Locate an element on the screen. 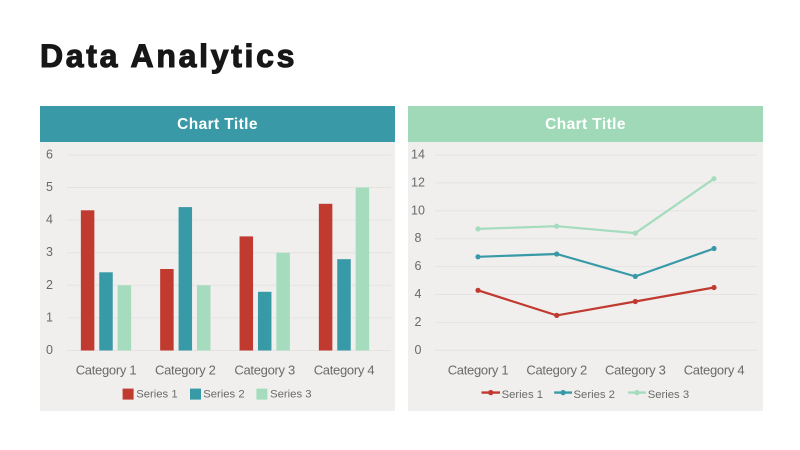  svg-text: 8 is located at coordinates (418, 238).